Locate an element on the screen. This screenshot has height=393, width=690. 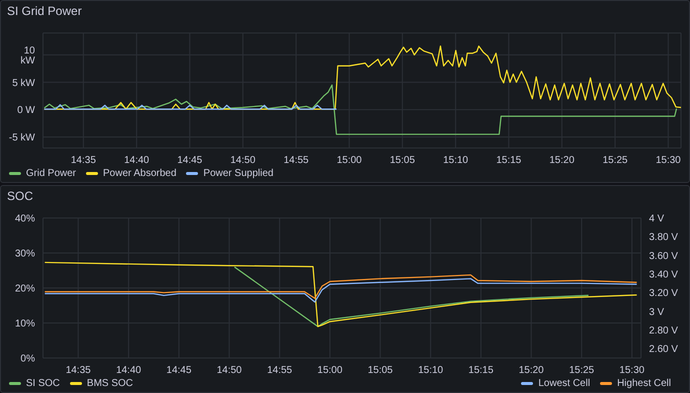
y2-tick-label: 3.80 V is located at coordinates (663, 238).